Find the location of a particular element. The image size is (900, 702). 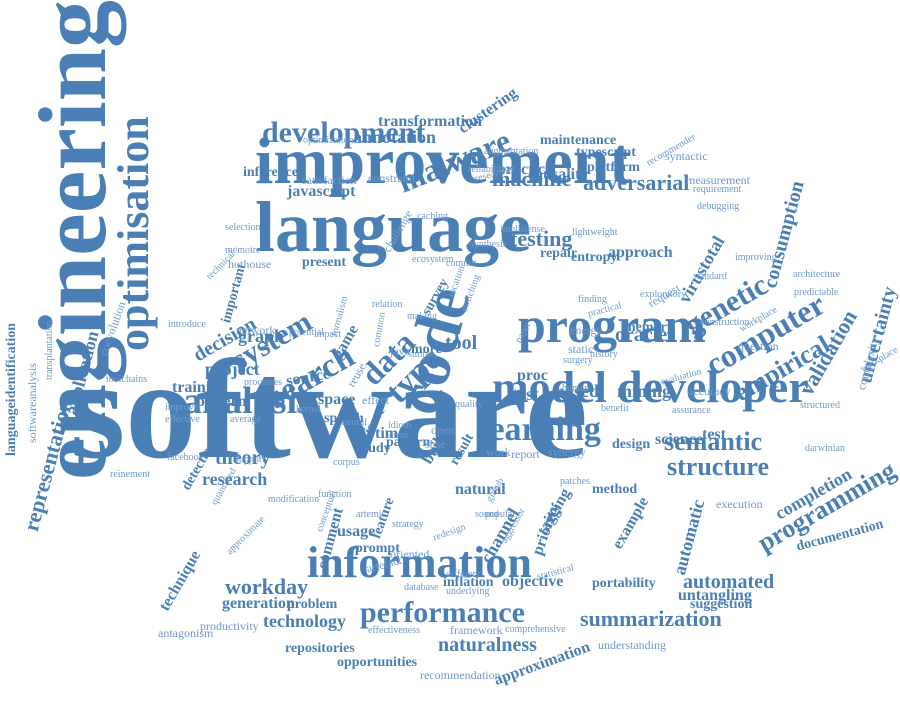

word-repositories: repositories is located at coordinates (320, 648).